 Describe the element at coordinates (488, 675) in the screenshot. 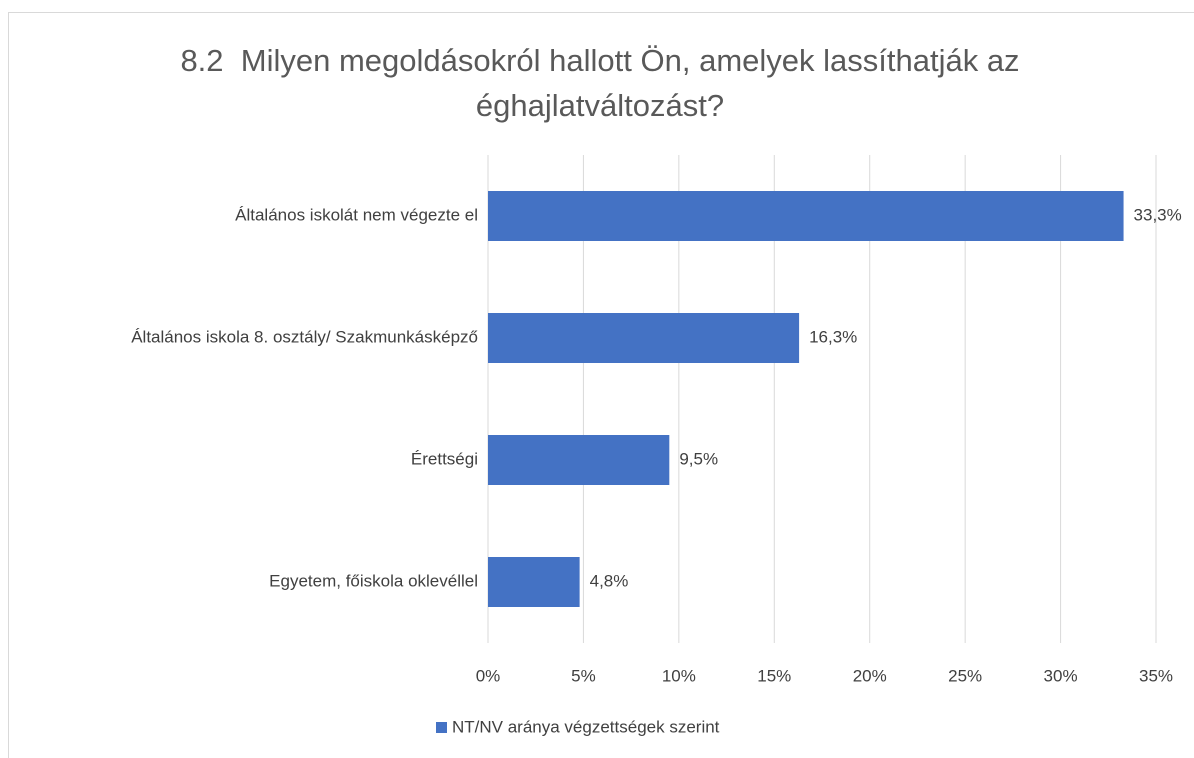

I see `x-tick-label: 0%` at that location.